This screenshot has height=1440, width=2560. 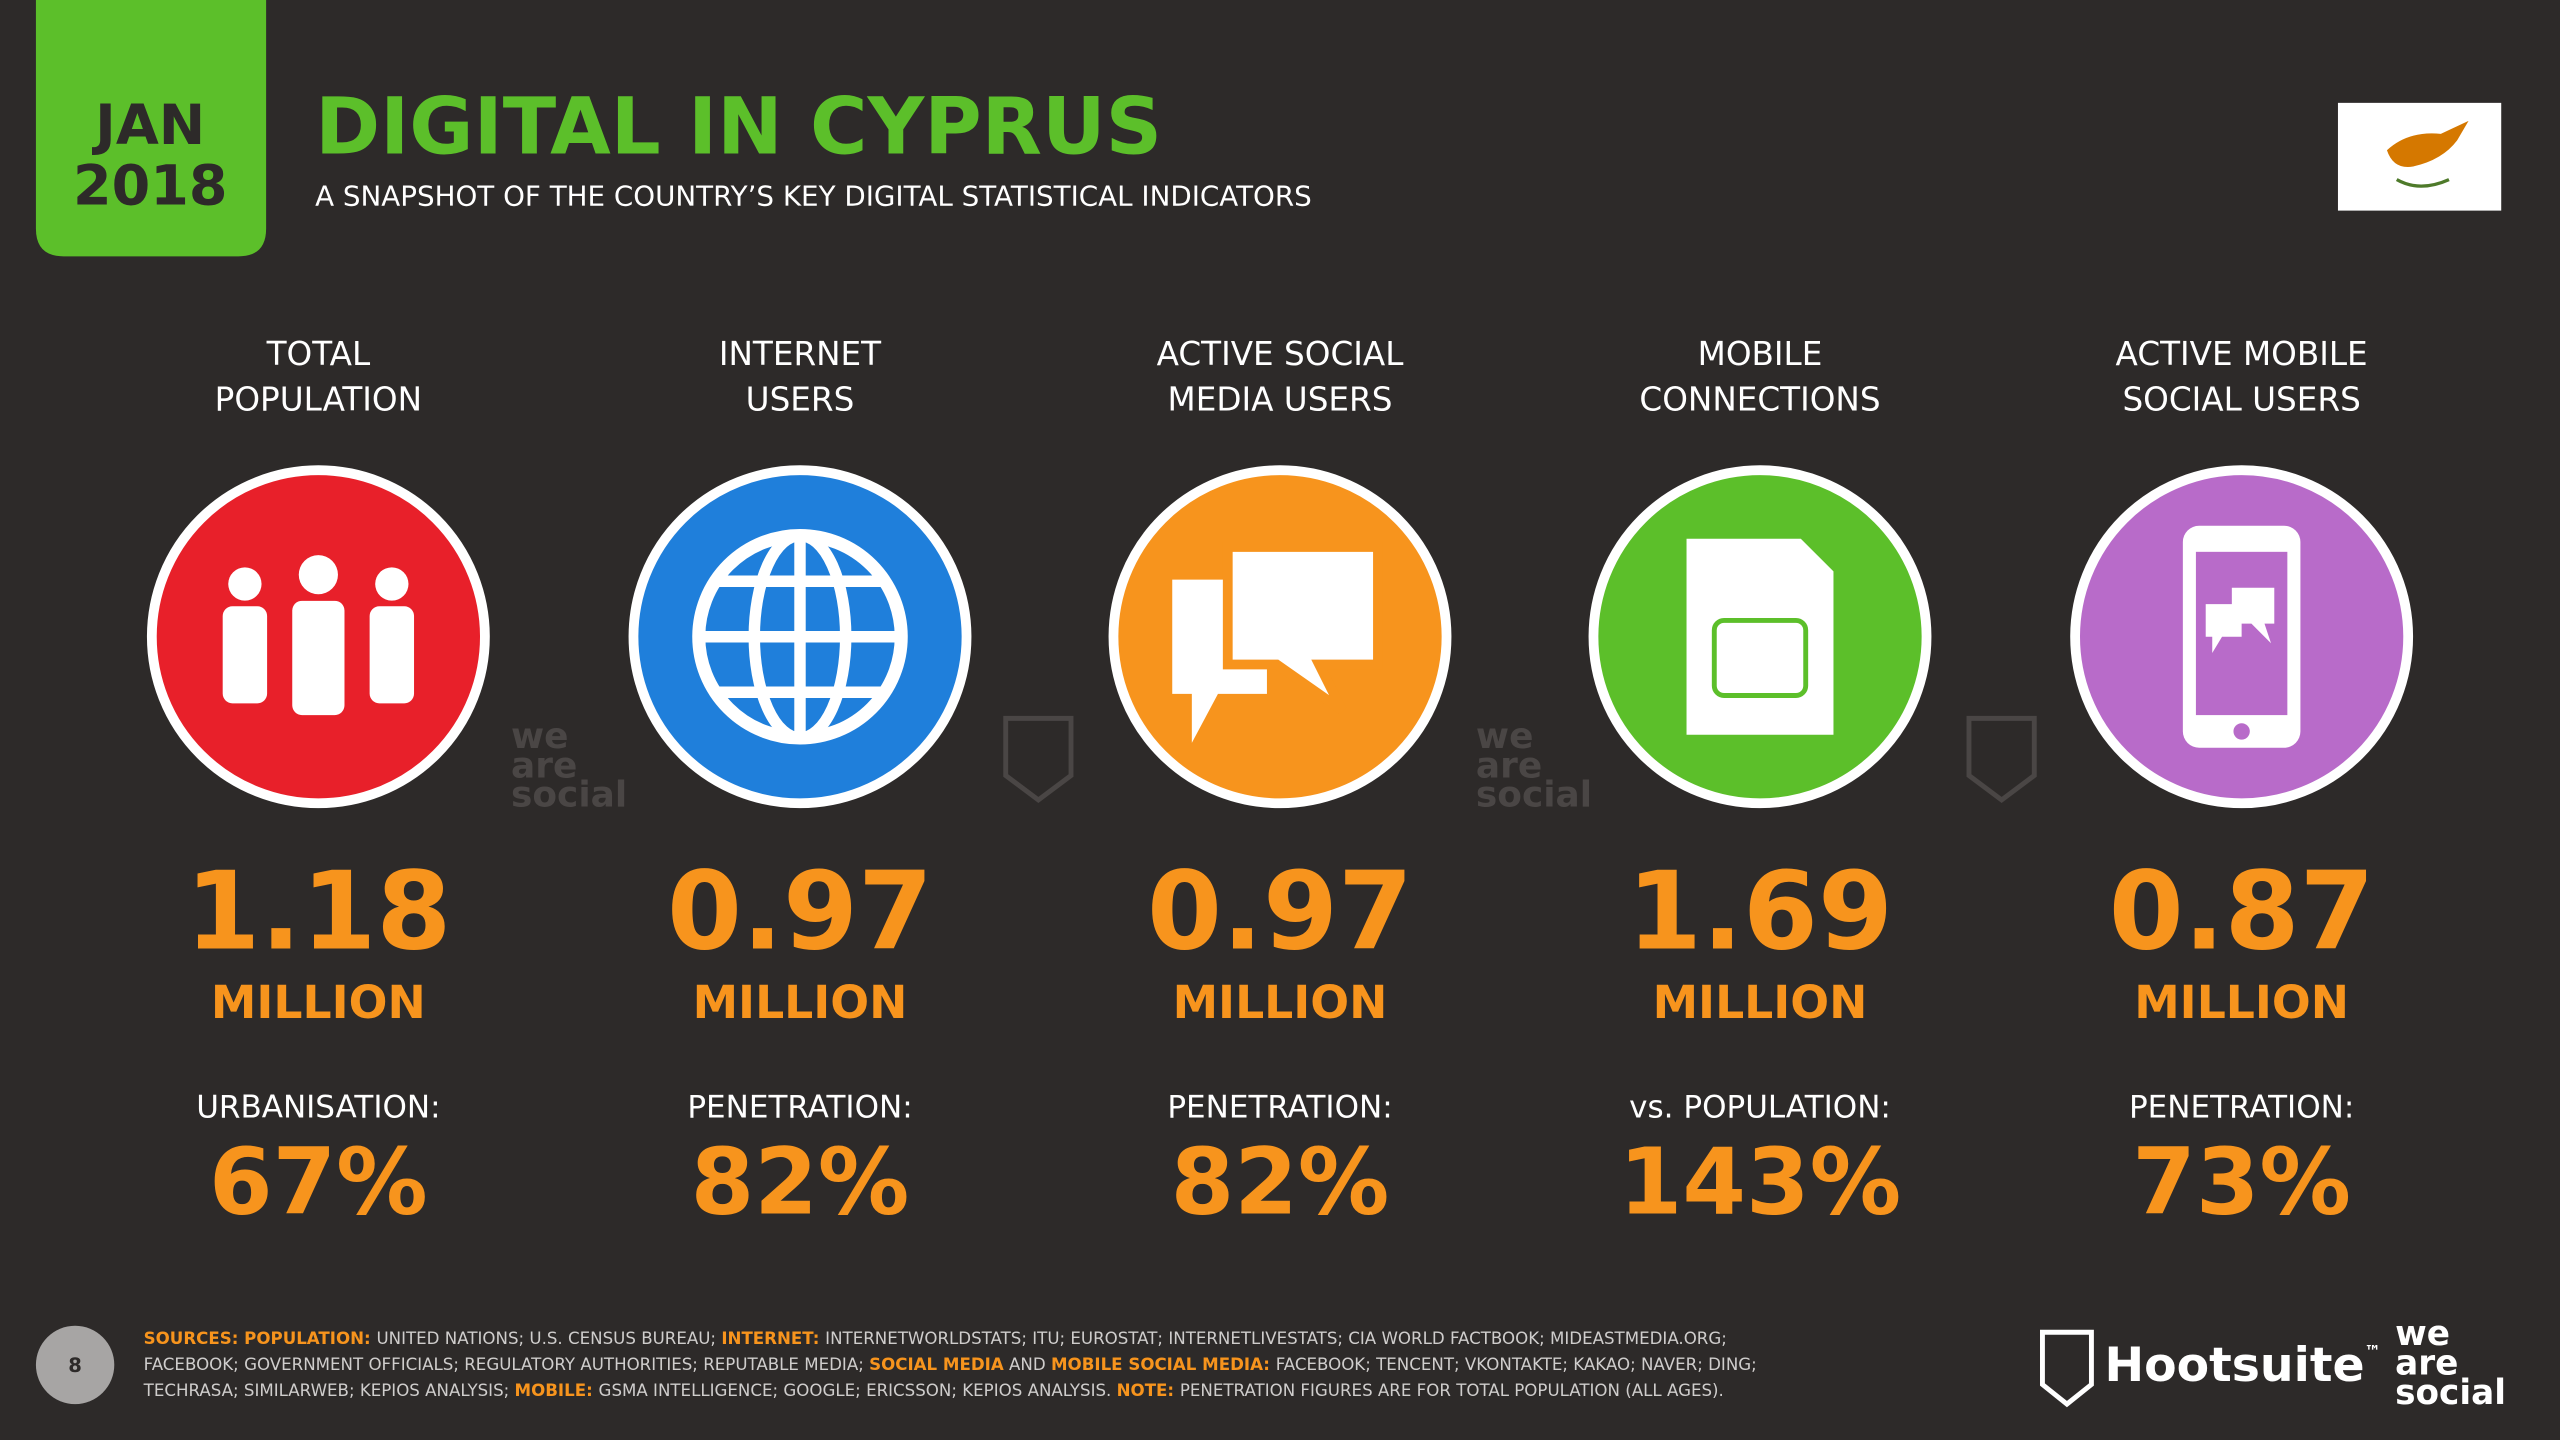 What do you see at coordinates (2422, 183) in the screenshot?
I see `flag-branches` at bounding box center [2422, 183].